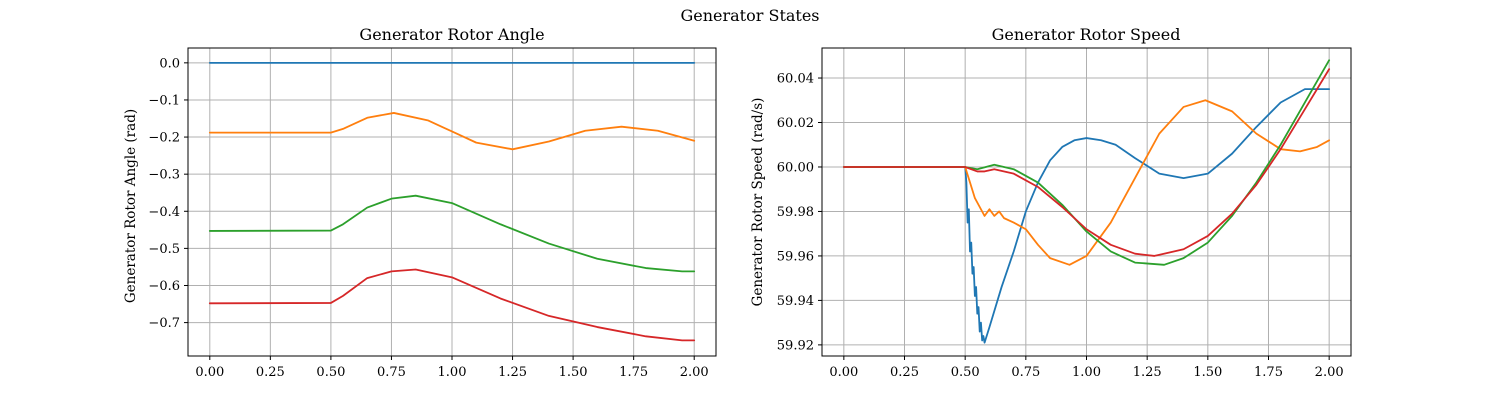 The image size is (1500, 400). What do you see at coordinates (169, 63) in the screenshot?
I see `rotor-angle-ytick-label: 0.0` at bounding box center [169, 63].